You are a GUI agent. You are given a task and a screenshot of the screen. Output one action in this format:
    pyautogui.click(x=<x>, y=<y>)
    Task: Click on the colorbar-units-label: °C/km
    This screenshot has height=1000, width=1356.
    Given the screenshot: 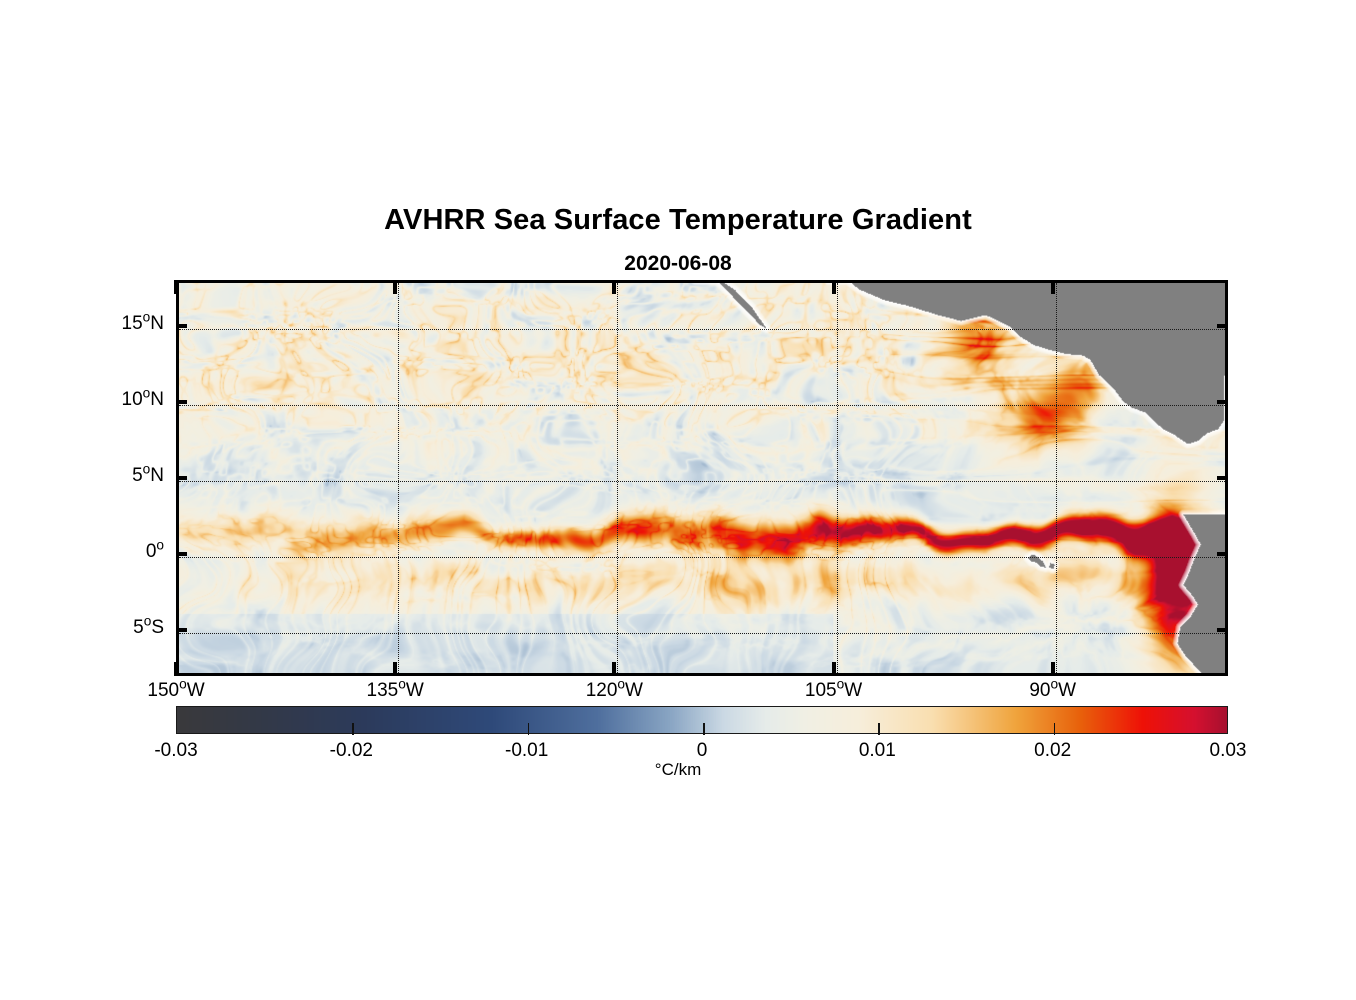 What is the action you would take?
    pyautogui.click(x=678, y=769)
    